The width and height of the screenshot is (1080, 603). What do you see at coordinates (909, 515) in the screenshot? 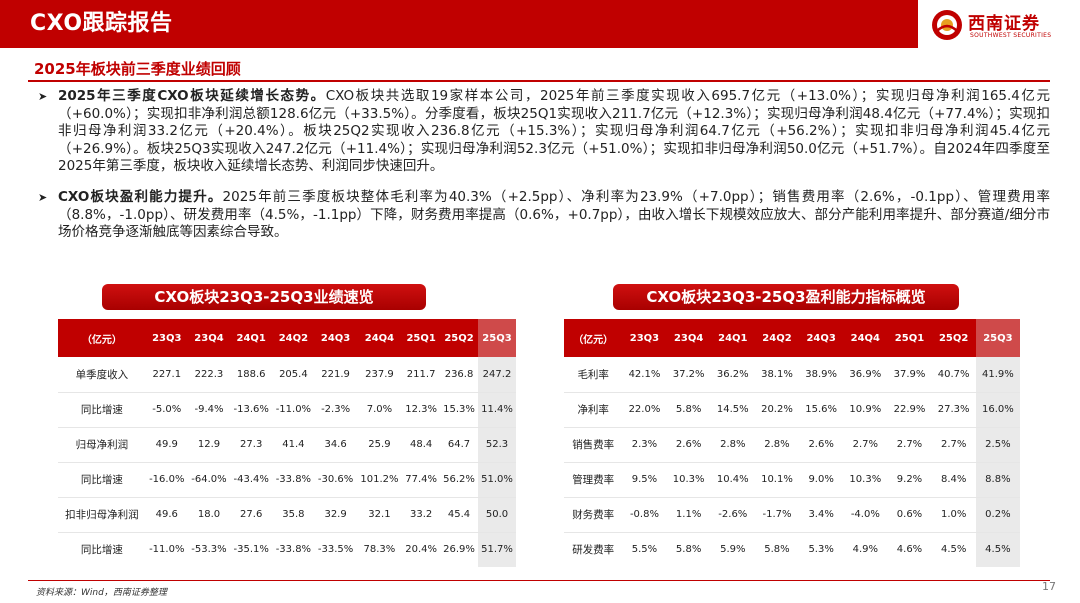
I see `value-cell: 0.6%` at bounding box center [909, 515].